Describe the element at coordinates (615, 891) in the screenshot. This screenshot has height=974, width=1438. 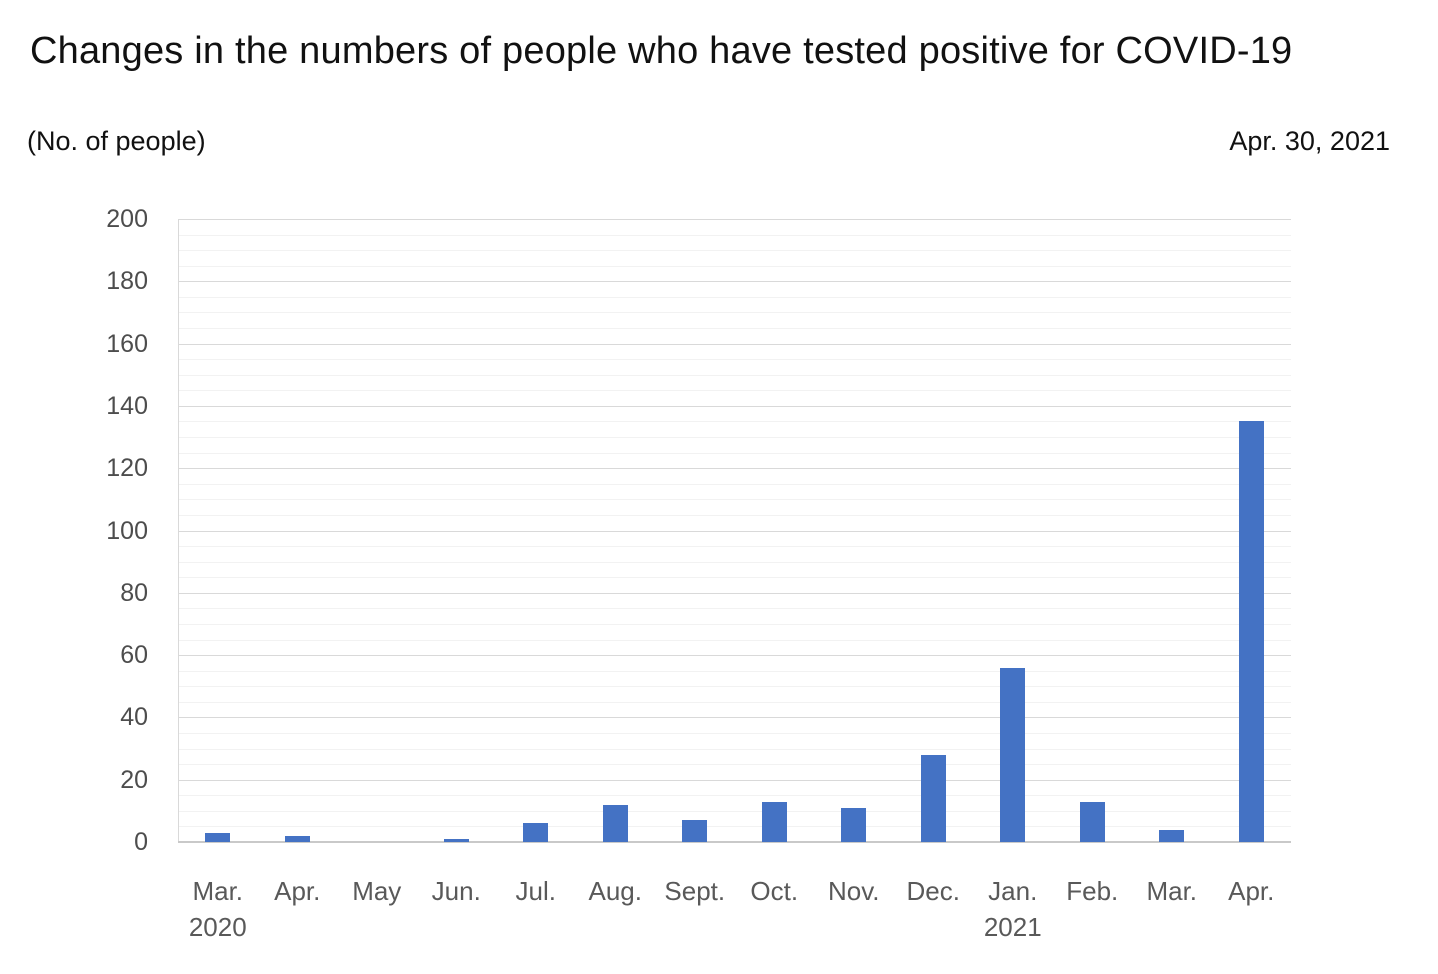
I see `x-tick-label: Aug.` at that location.